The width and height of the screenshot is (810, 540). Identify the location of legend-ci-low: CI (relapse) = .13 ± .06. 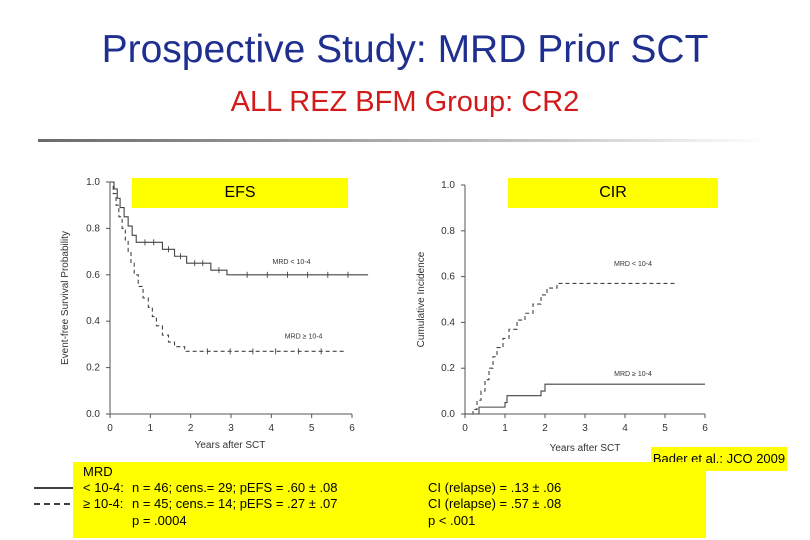
(495, 487).